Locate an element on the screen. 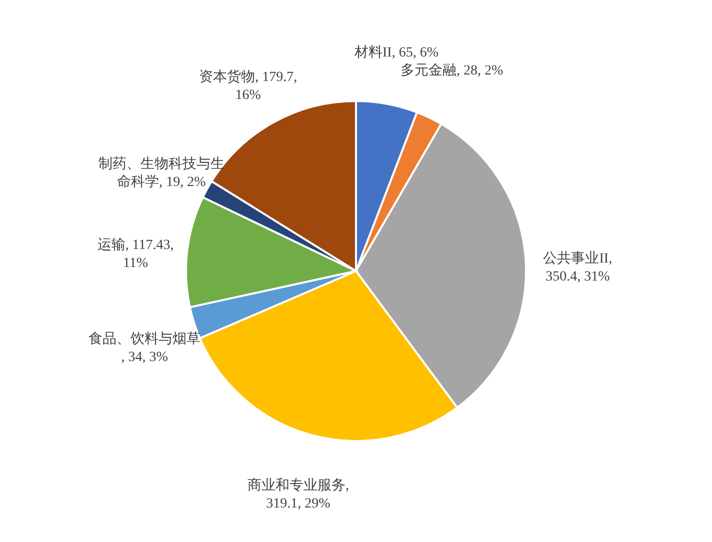 This screenshot has height=542, width=712. slice-label: 公共事业II, 350.4, 31% is located at coordinates (577, 267).